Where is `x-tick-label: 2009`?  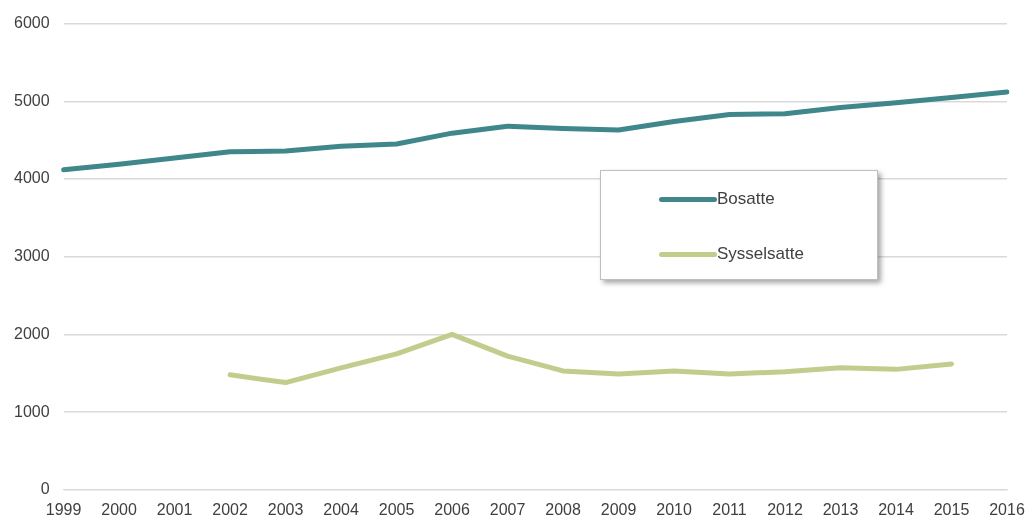 x-tick-label: 2009 is located at coordinates (618, 509).